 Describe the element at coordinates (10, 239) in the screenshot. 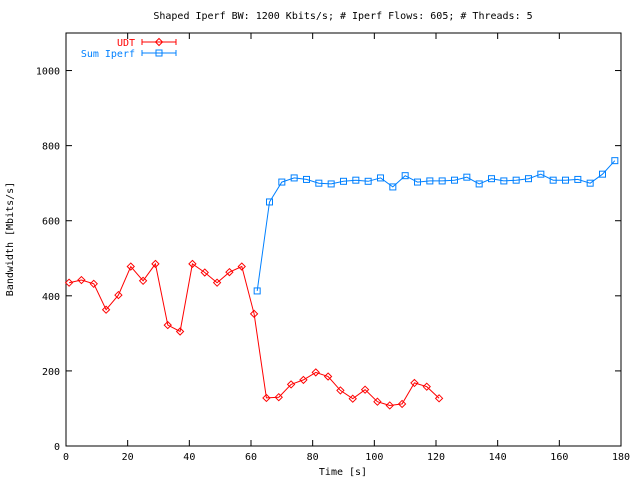

I see `y-axis-label: Bandwidth [Mbits/s]` at that location.